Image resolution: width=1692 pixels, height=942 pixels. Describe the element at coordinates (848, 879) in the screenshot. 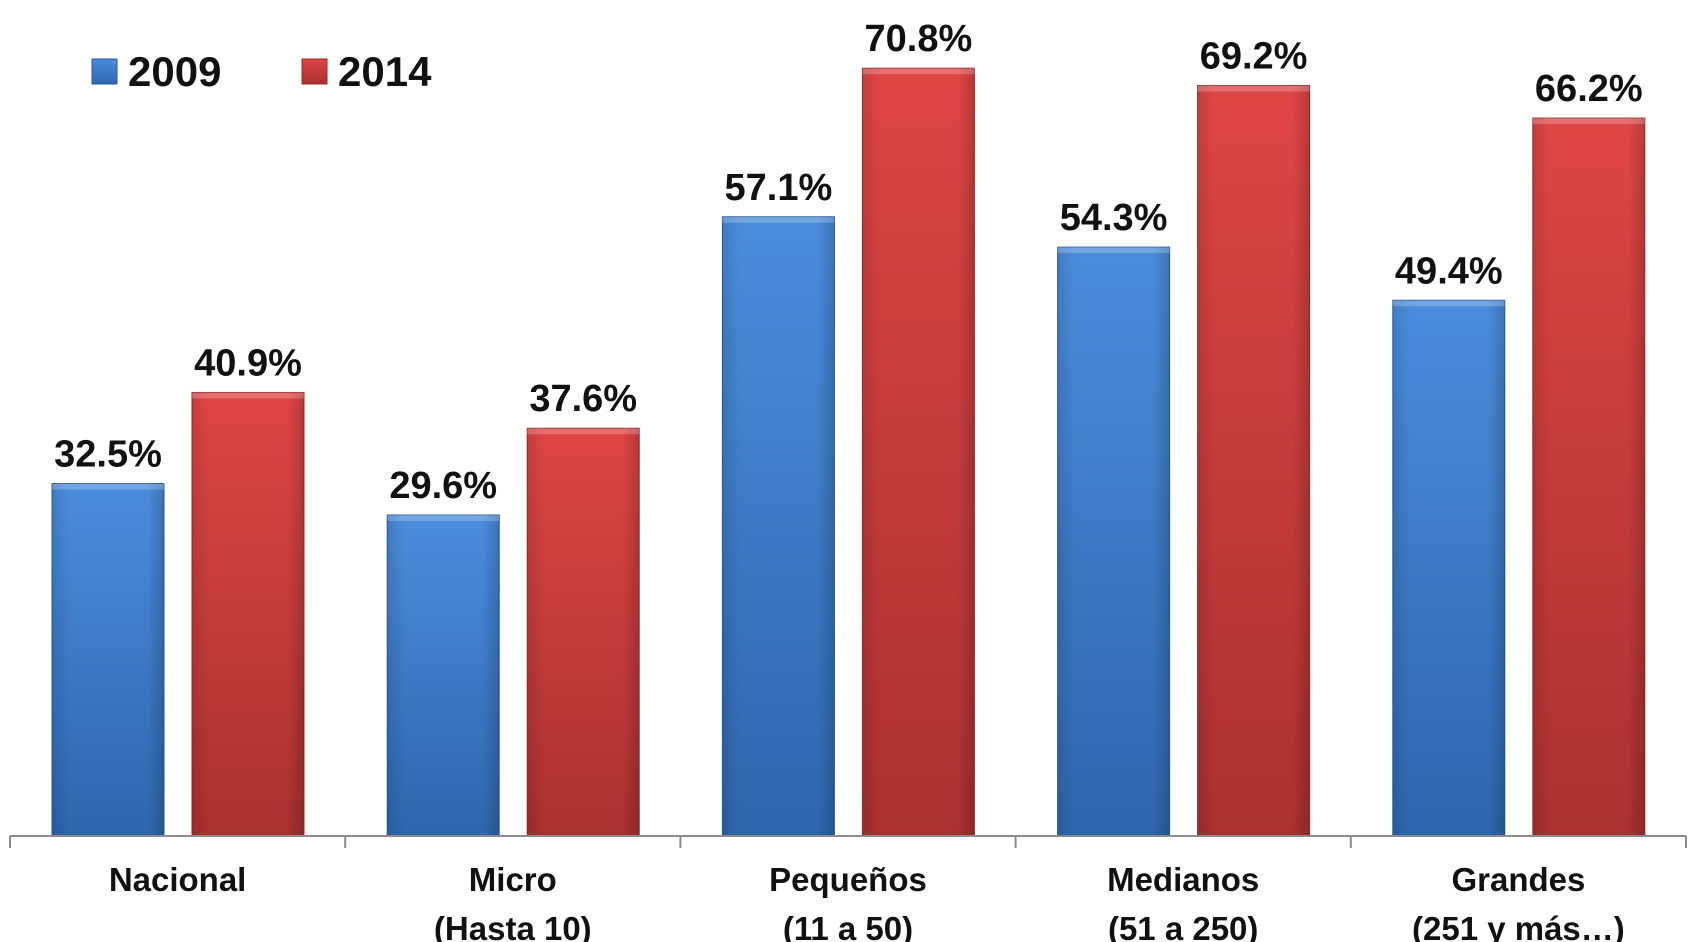

I see `category-label-pequenos: Pequeños` at that location.